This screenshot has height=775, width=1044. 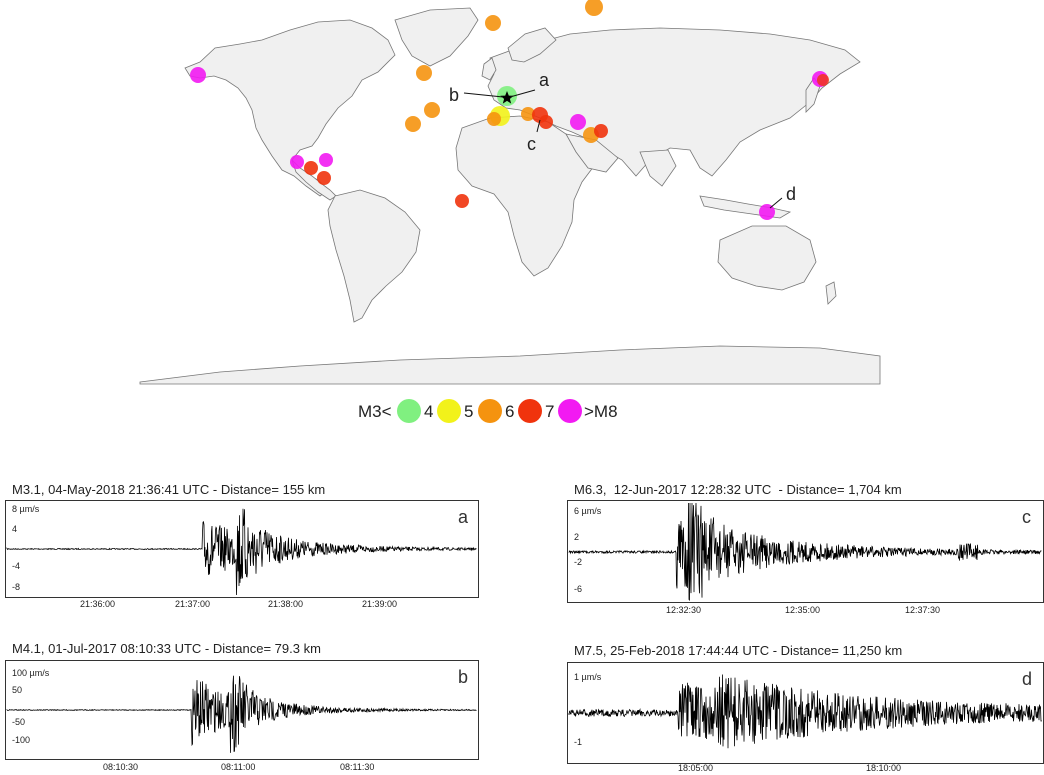 I want to click on seismogram-panel-d: 1 µm/s -1 d, so click(x=805, y=713).